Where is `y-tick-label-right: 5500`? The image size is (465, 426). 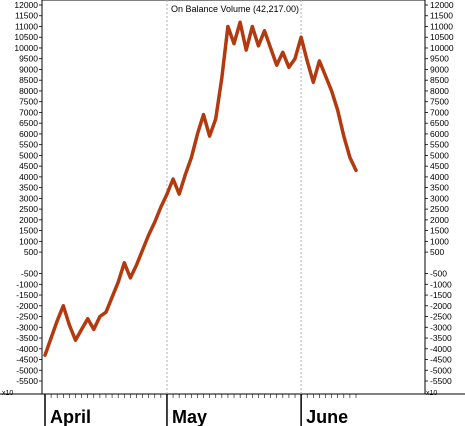
y-tick-label-right: 5500 is located at coordinates (439, 145).